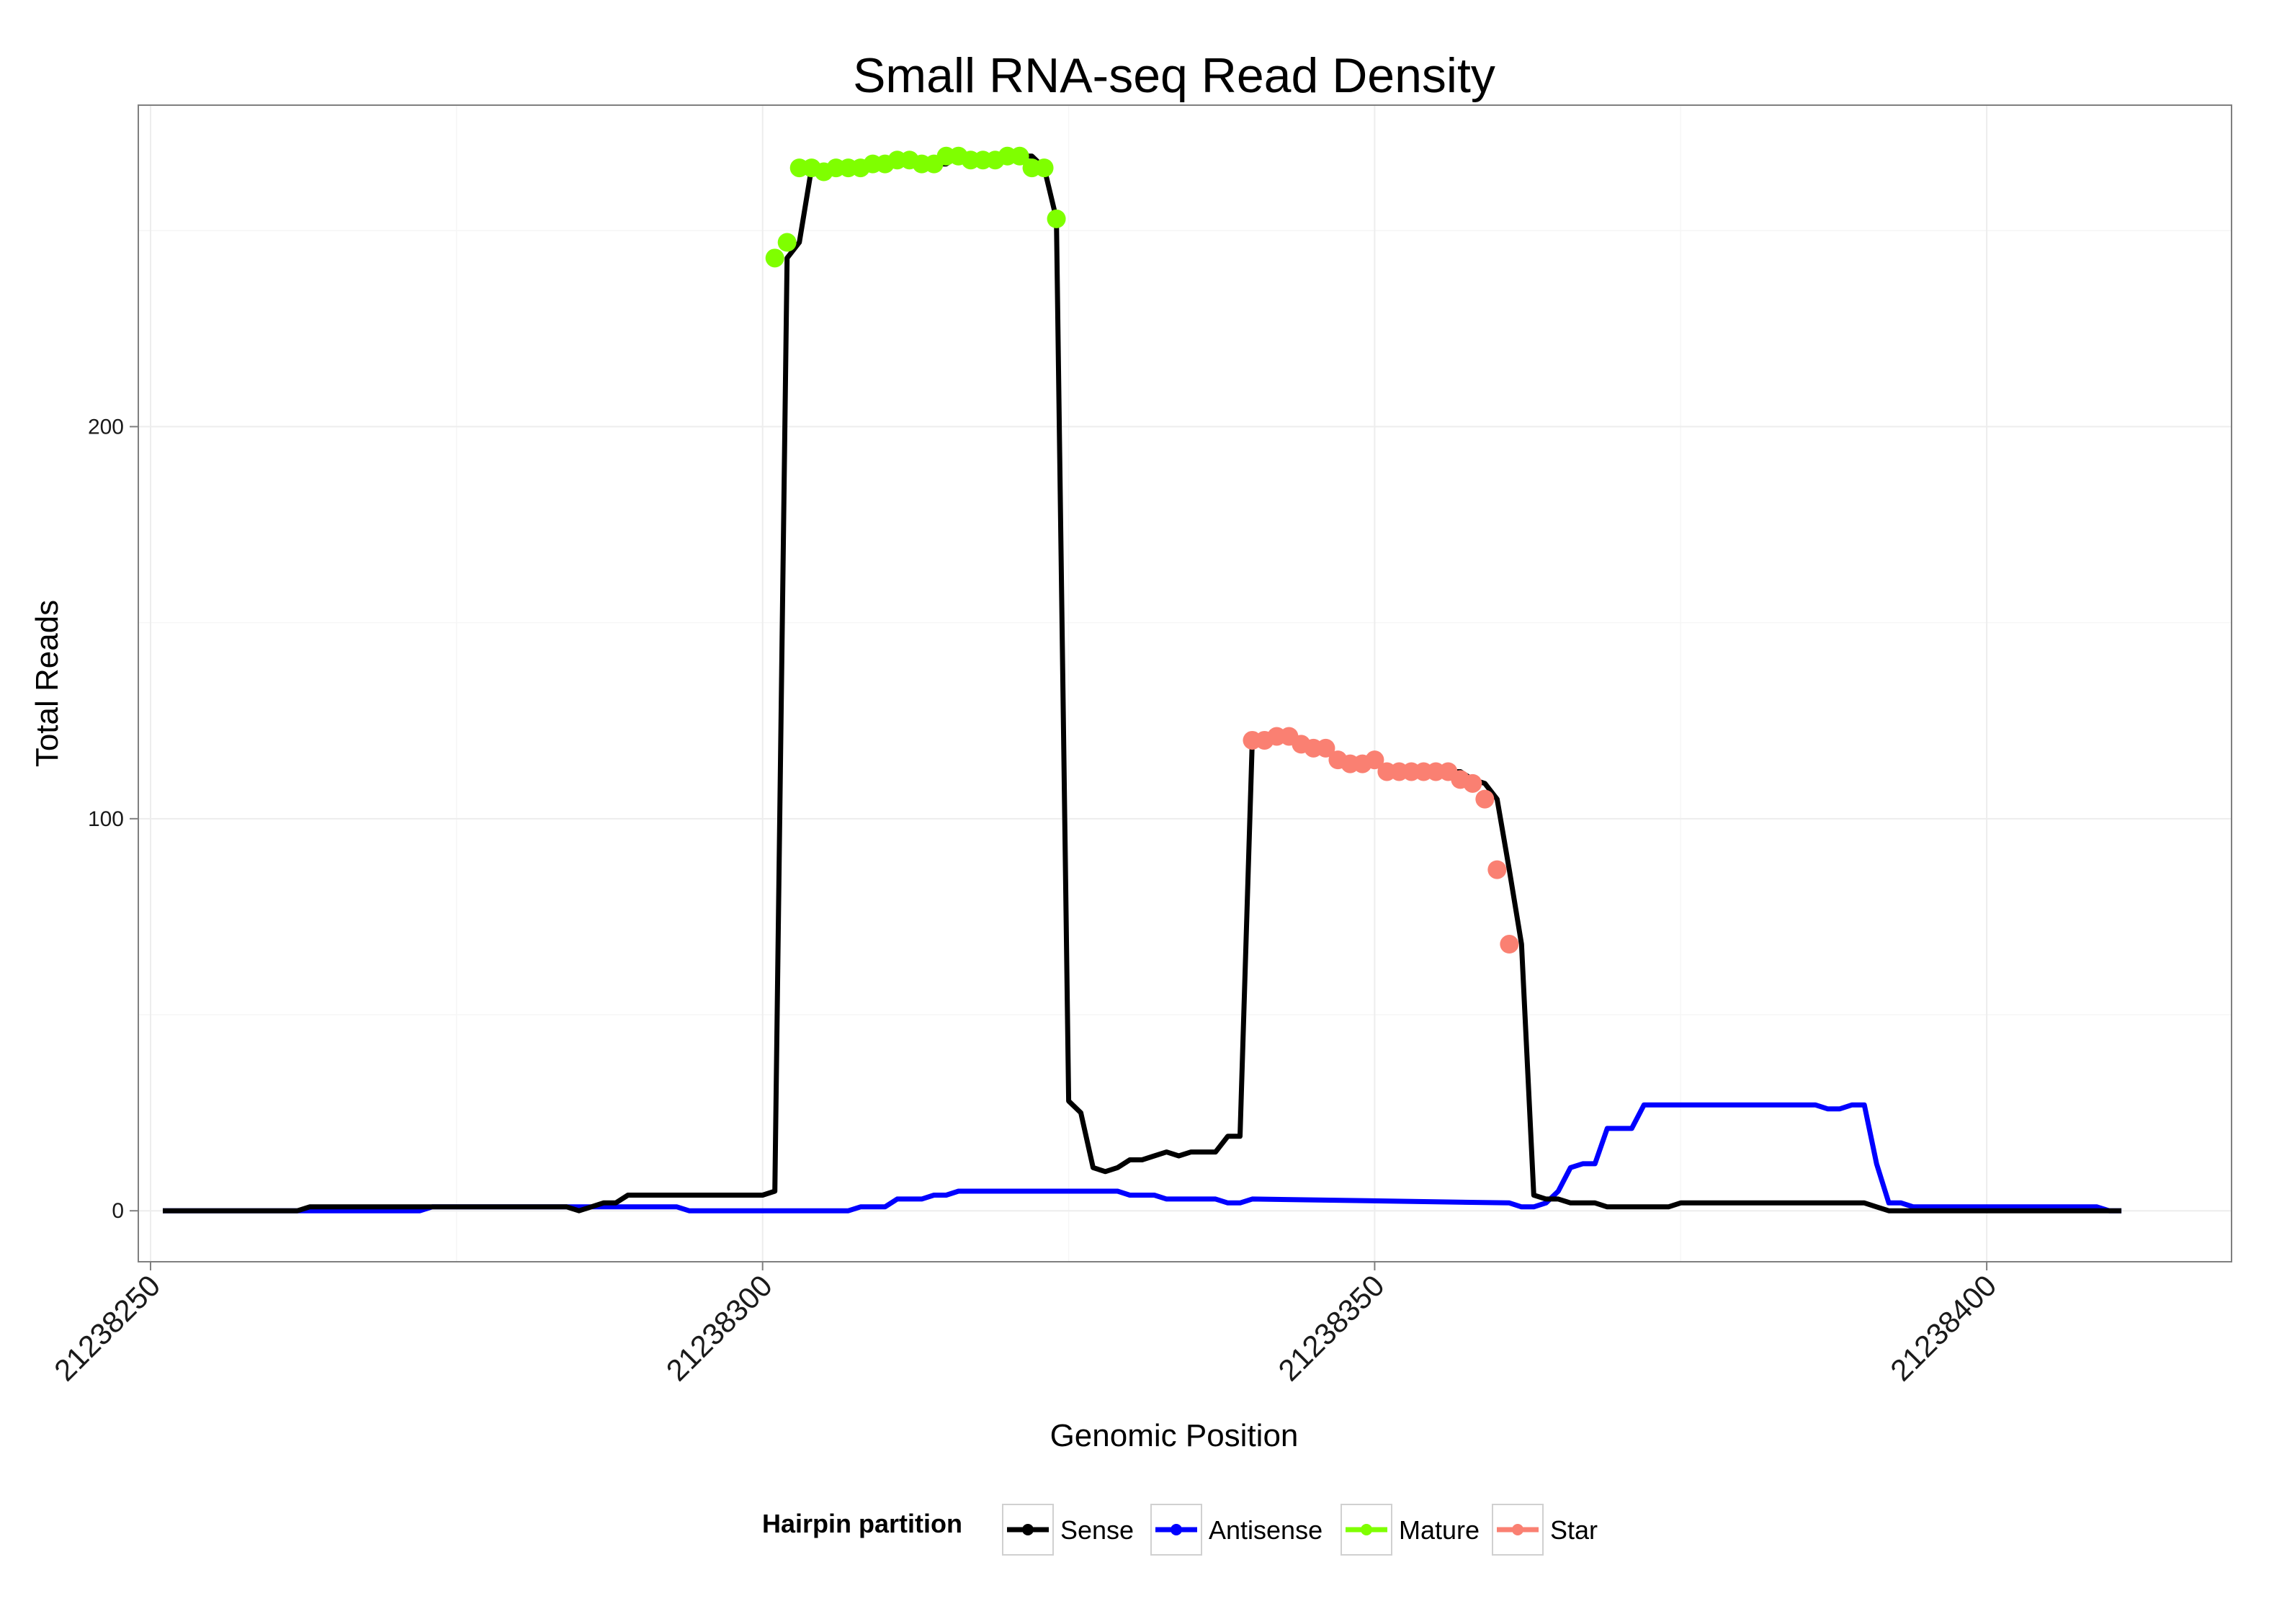  I want to click on x-axis-title: Genomic Position, so click(1174, 1436).